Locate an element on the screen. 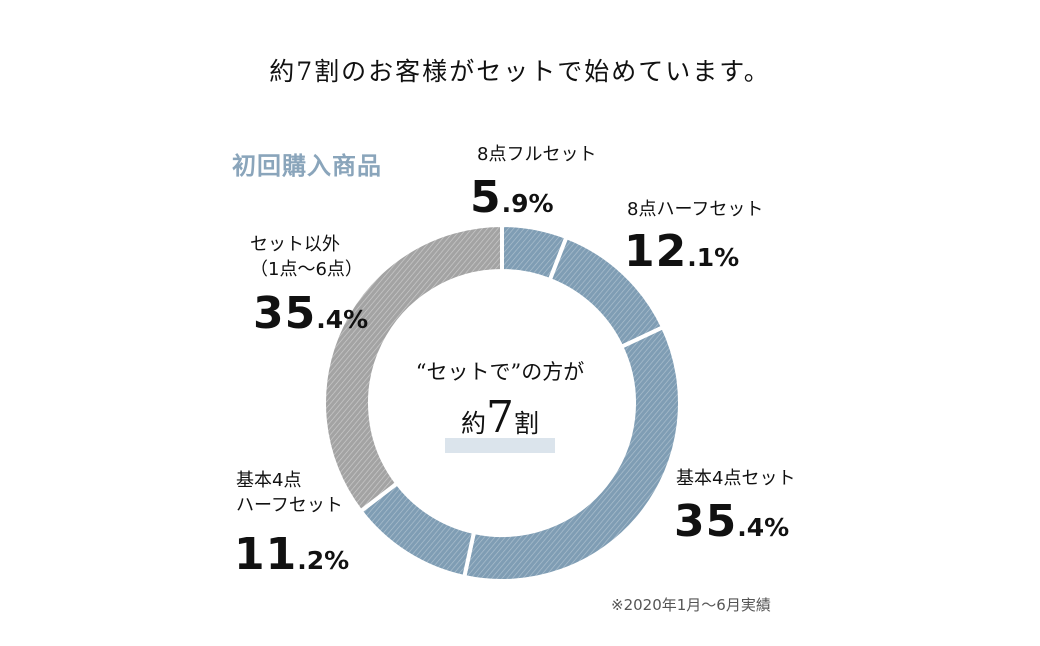 The image size is (1040, 646). slice-value-2: 35.4% is located at coordinates (731, 522).